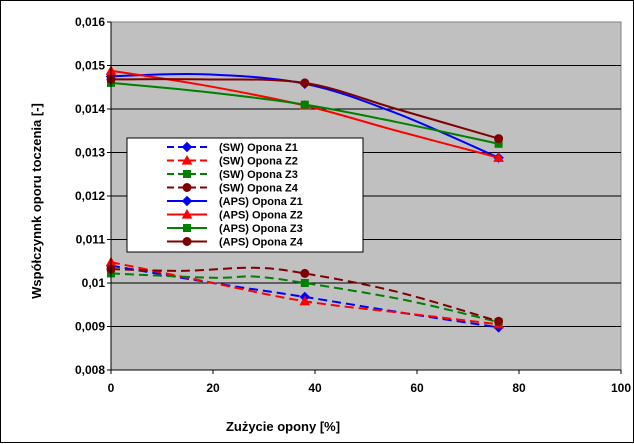  I want to click on legend-label: (SW) Opona Z3, so click(258, 175).